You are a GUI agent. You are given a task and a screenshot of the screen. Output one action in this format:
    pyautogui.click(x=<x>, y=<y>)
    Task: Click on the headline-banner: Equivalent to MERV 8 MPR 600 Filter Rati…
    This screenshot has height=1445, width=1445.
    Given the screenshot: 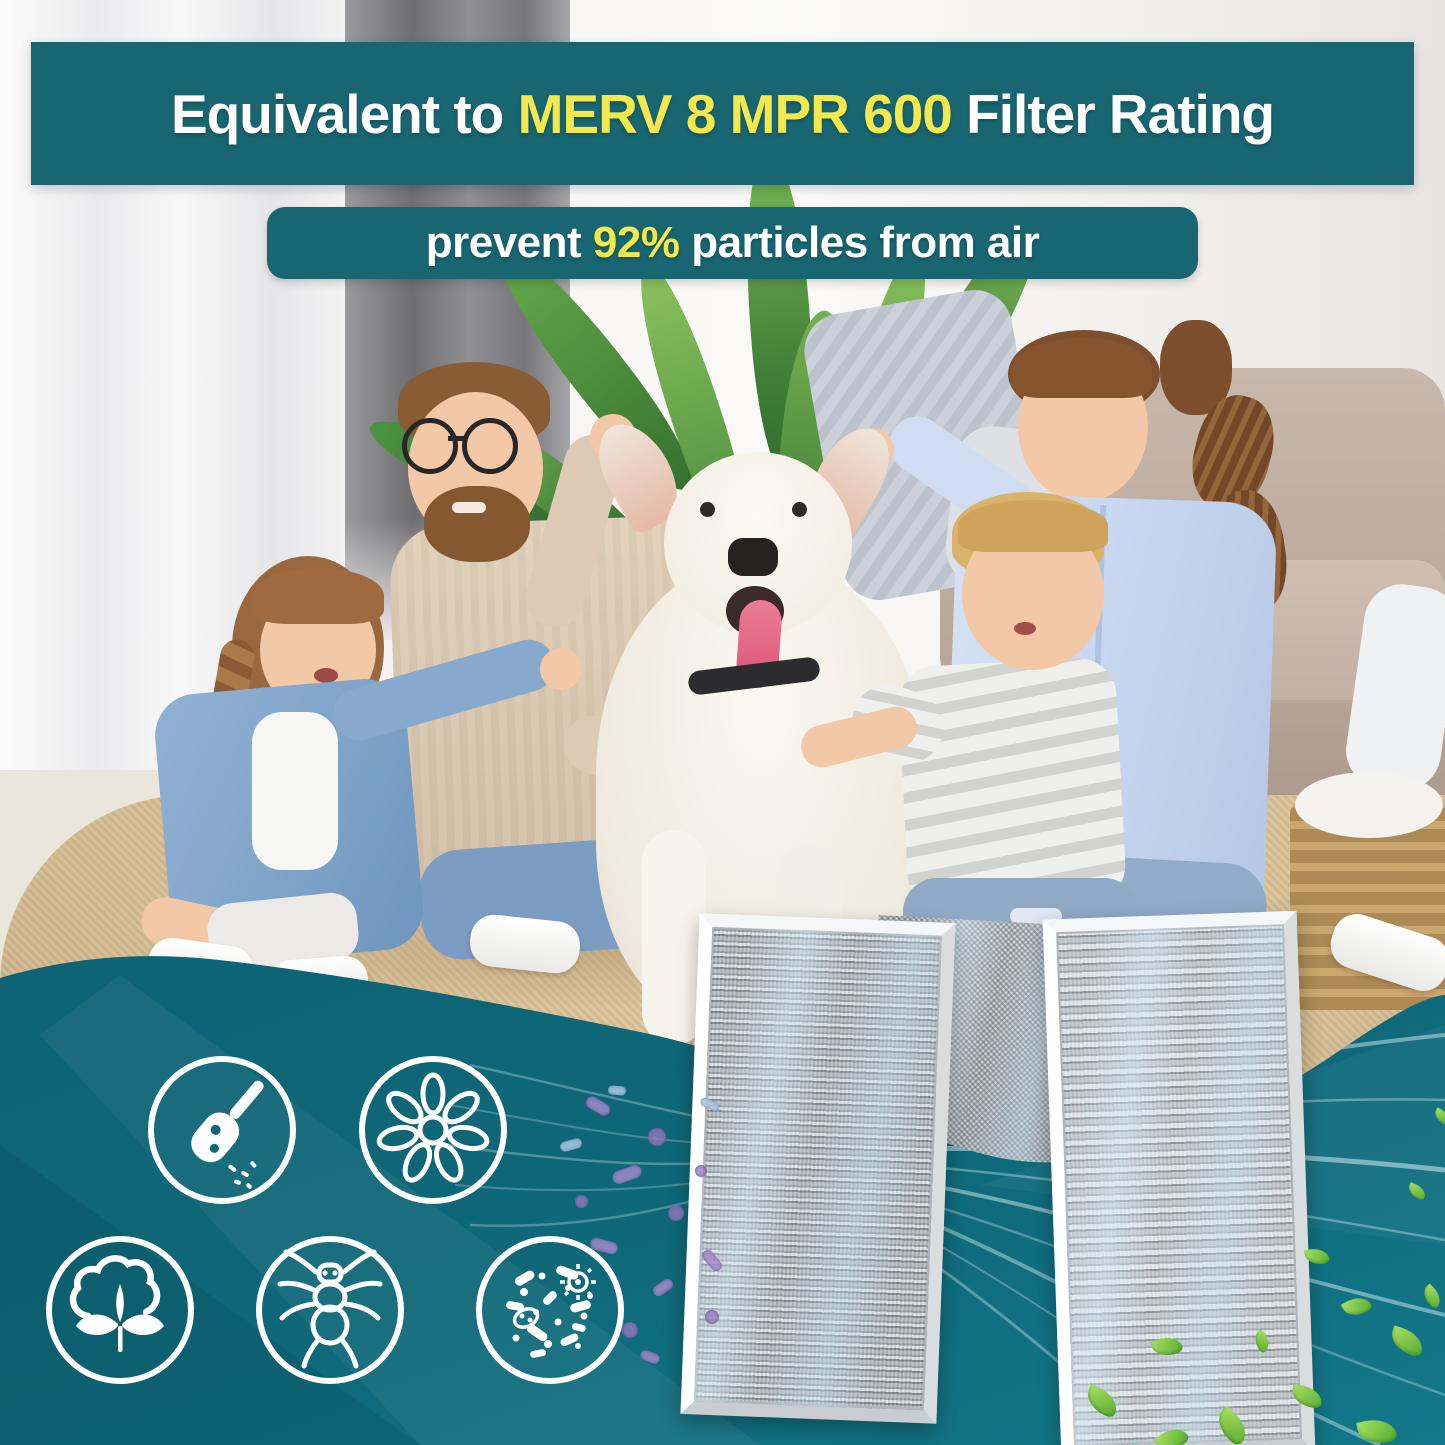 What is the action you would take?
    pyautogui.click(x=722, y=113)
    